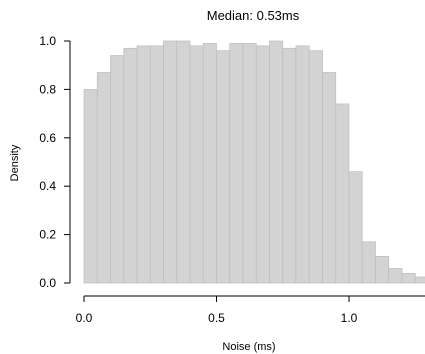 Image resolution: width=425 pixels, height=354 pixels. Describe the element at coordinates (216, 318) in the screenshot. I see `x-tick-label: 0.5` at that location.